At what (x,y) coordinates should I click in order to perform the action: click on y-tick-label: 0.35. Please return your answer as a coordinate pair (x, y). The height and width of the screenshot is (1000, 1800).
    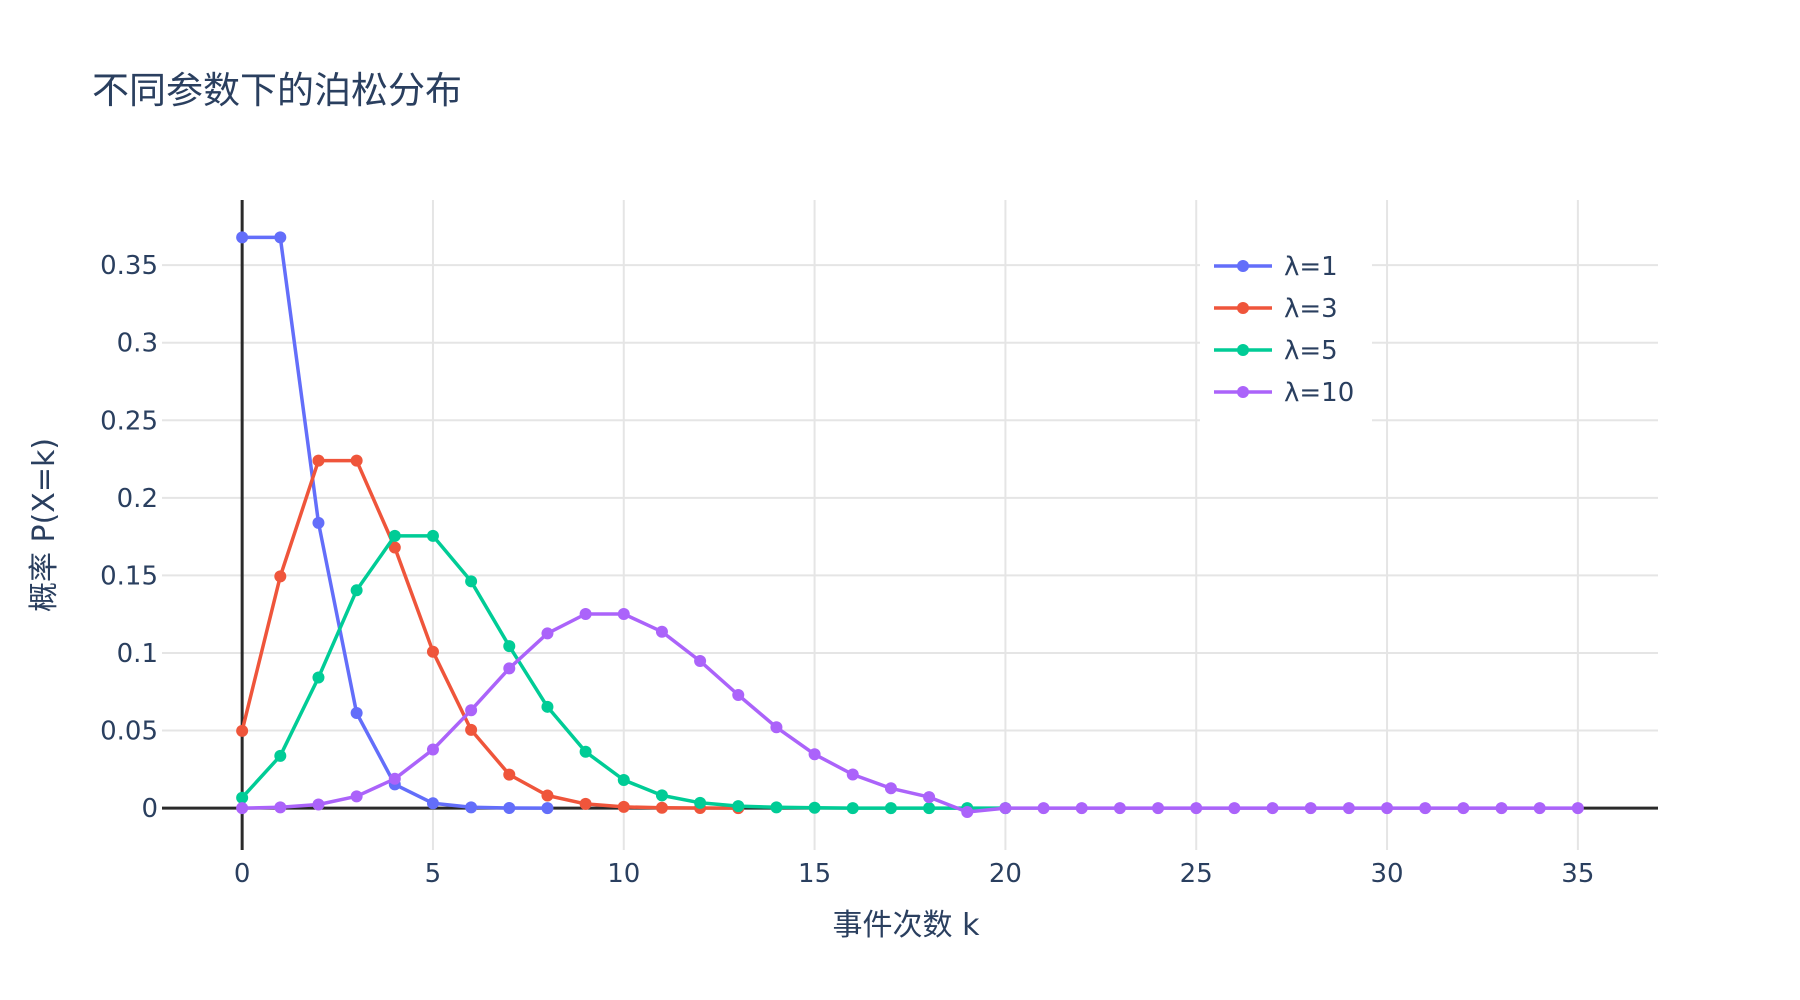
    Looking at the image, I should click on (129, 266).